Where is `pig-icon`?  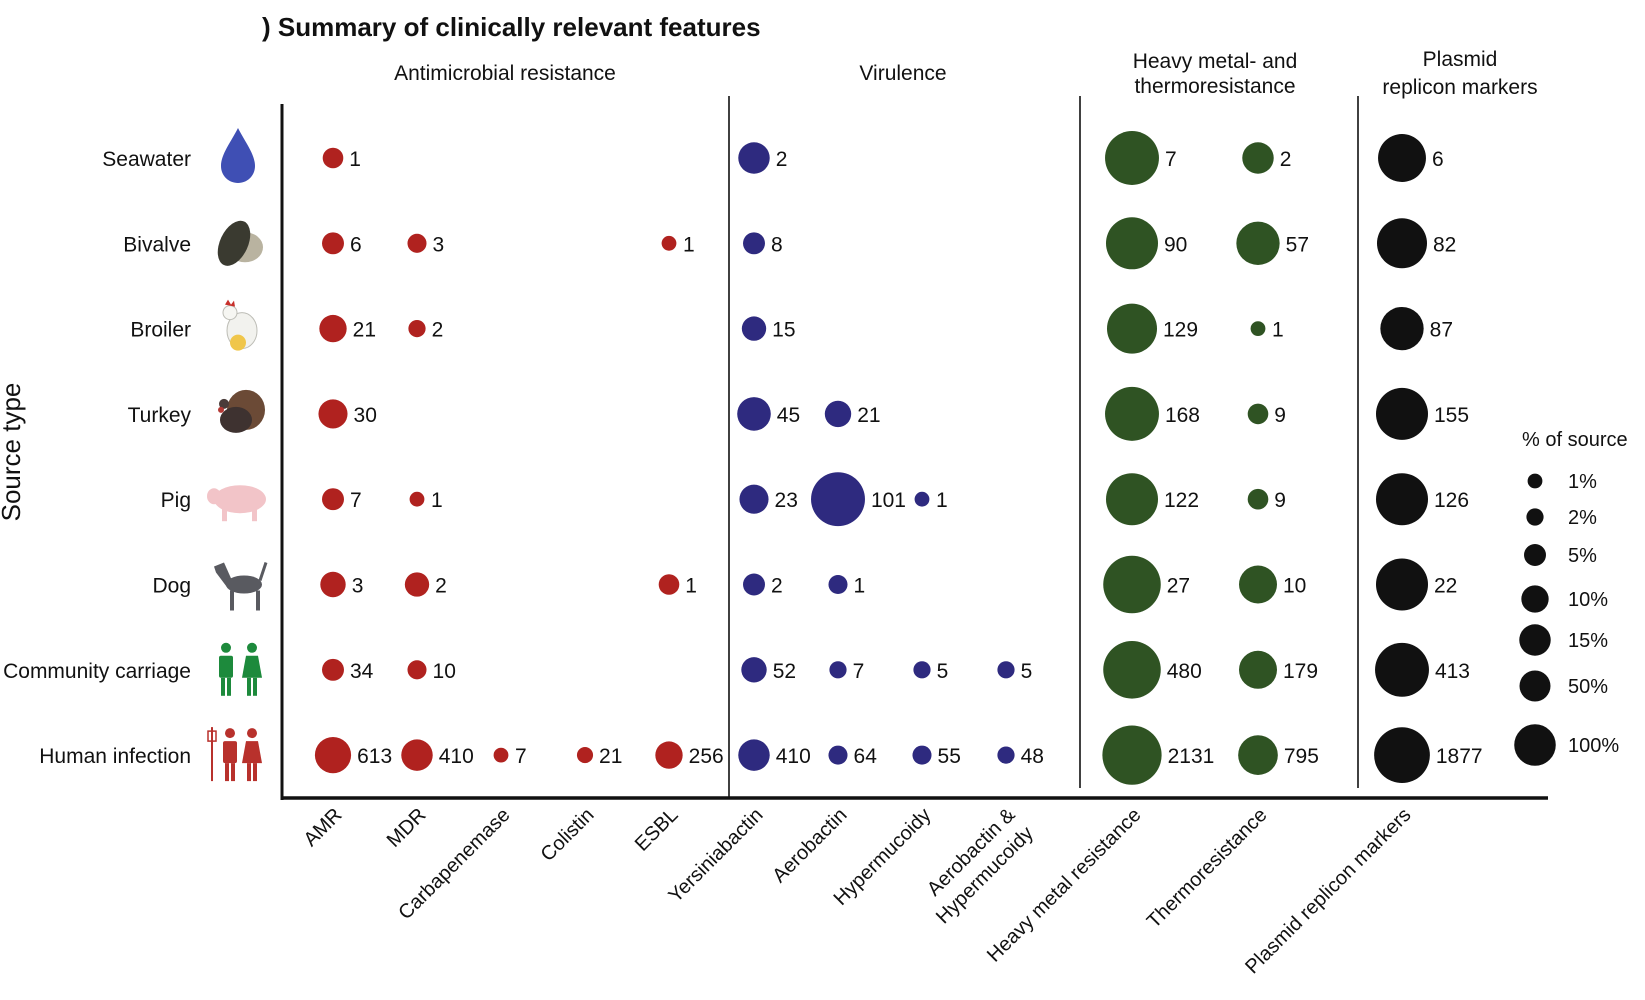
pig-icon is located at coordinates (236, 503).